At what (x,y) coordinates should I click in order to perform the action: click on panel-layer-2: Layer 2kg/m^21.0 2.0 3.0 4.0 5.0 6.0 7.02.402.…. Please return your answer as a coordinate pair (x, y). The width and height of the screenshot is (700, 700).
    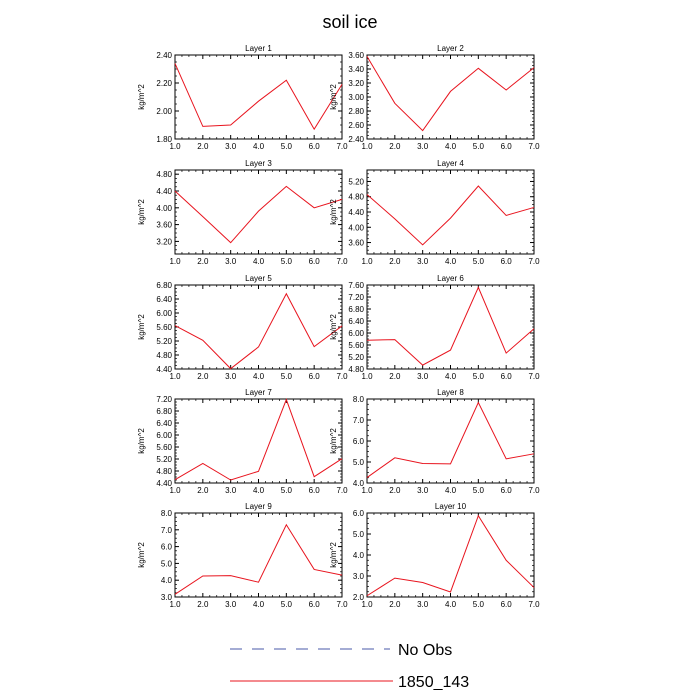
    Looking at the image, I should click on (434, 97).